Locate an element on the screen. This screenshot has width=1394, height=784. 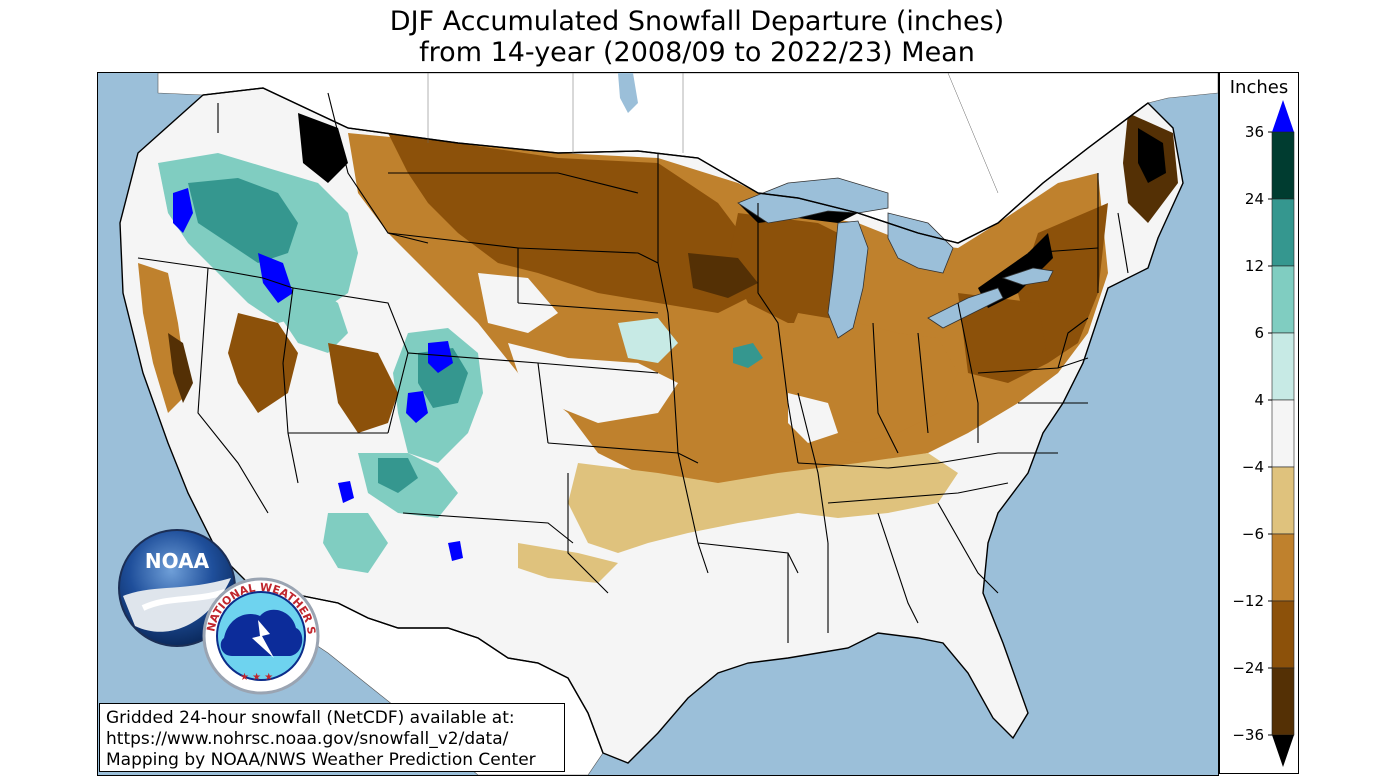
colorbar-svg is located at coordinates (1281, 433).